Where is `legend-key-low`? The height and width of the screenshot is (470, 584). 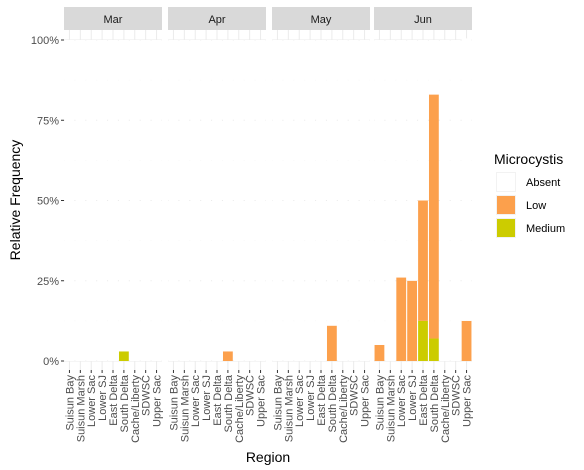
legend-key-low is located at coordinates (506, 205).